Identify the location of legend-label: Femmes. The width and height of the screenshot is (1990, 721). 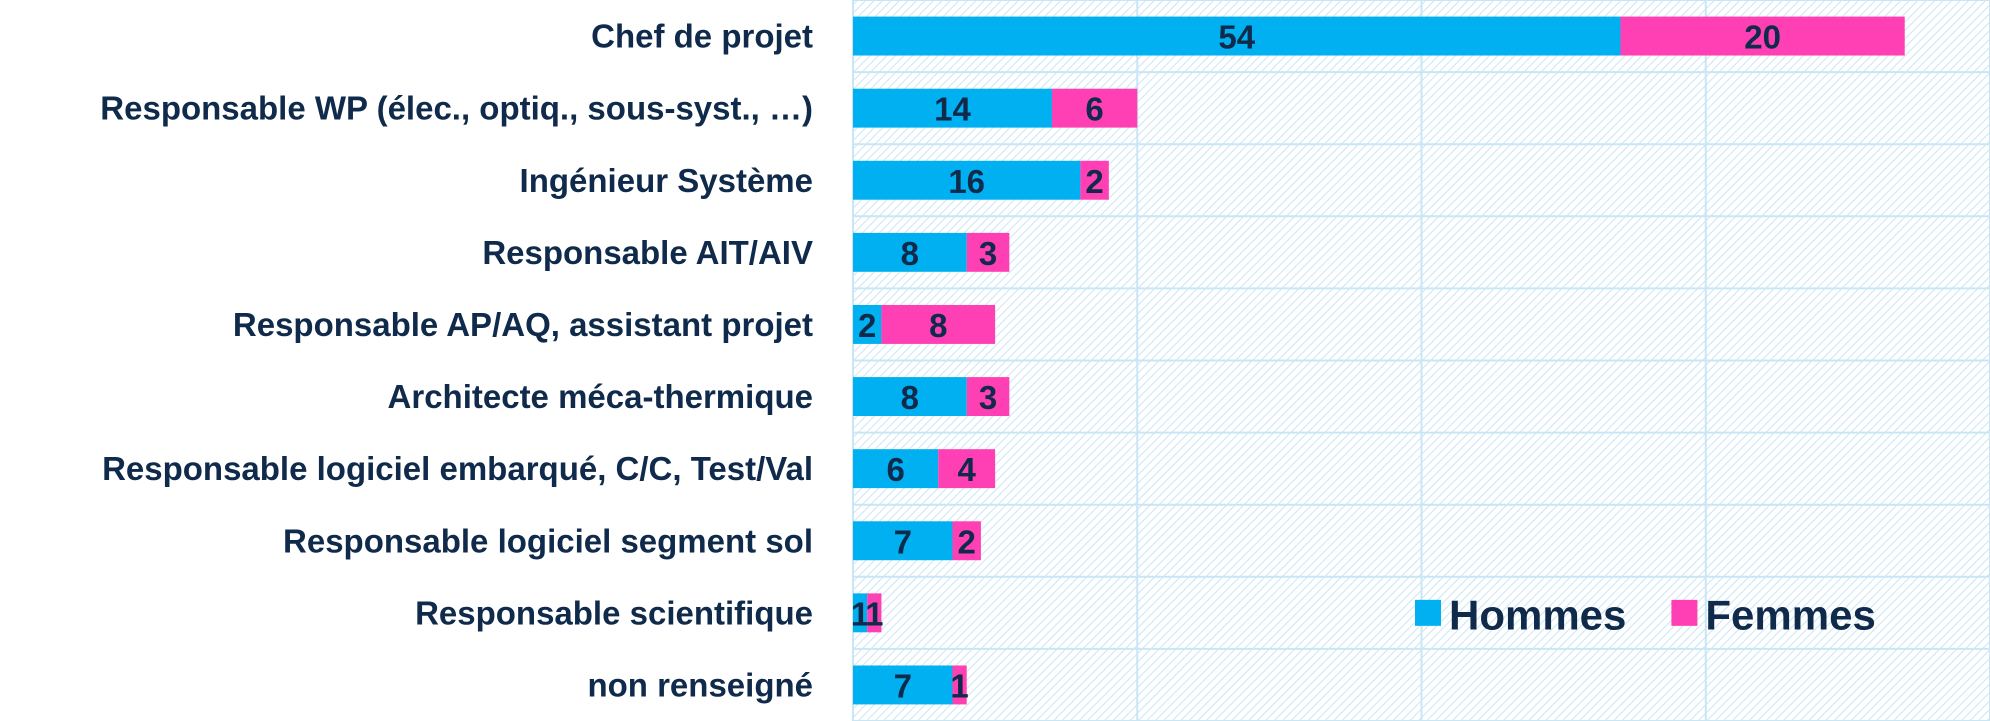
(1790, 614).